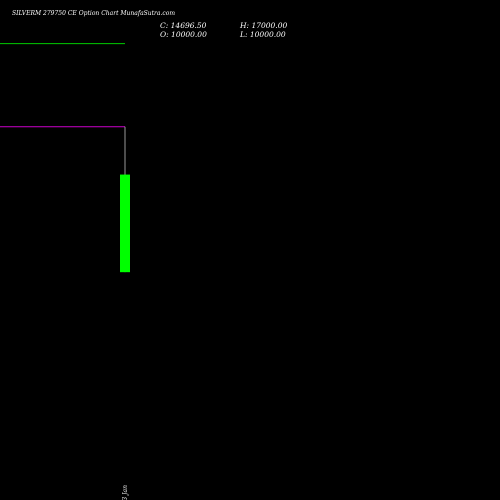 The width and height of the screenshot is (500, 500). I want to click on ohlc-open: O: 10000.00, so click(183, 34).